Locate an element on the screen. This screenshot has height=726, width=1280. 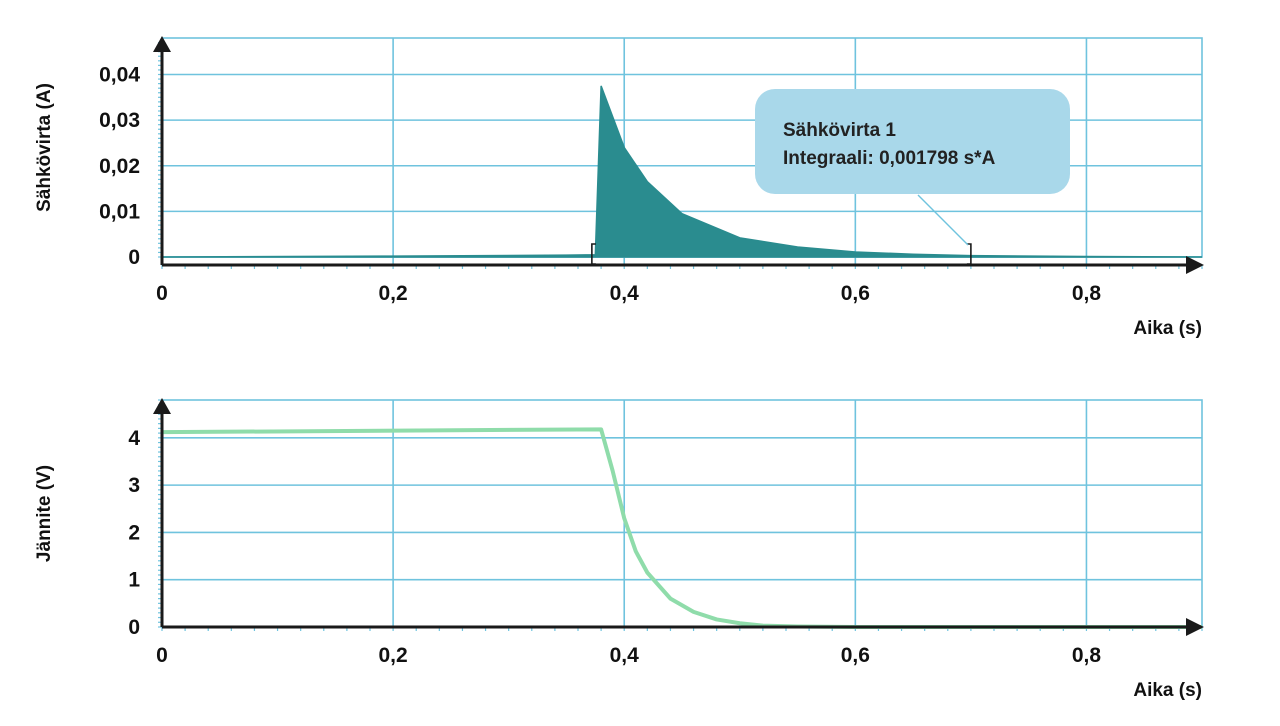
y-axis-label: Jännite (V) is located at coordinates (44, 513).